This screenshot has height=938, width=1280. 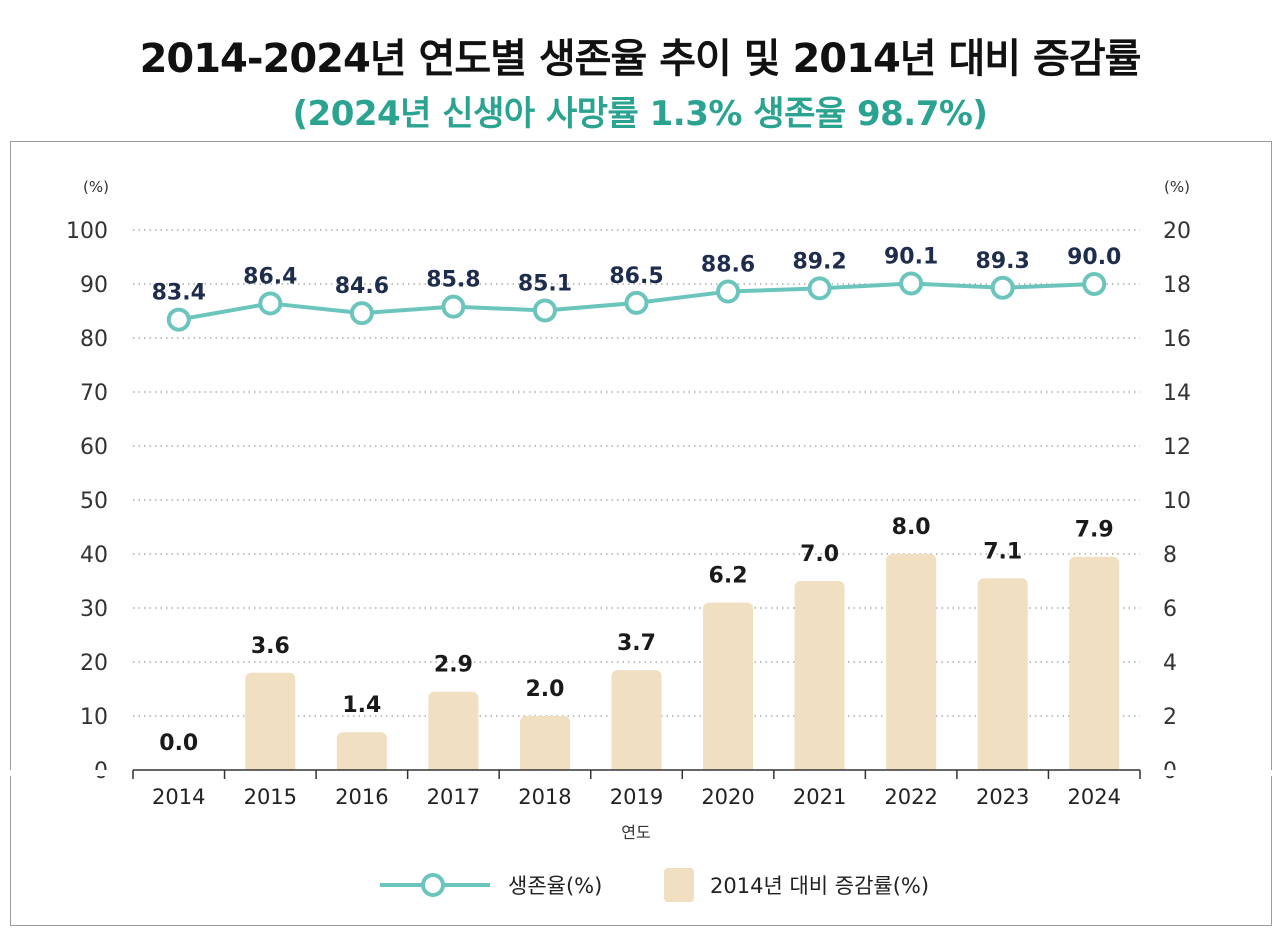 I want to click on line-value-label: 90.0, so click(x=1094, y=257).